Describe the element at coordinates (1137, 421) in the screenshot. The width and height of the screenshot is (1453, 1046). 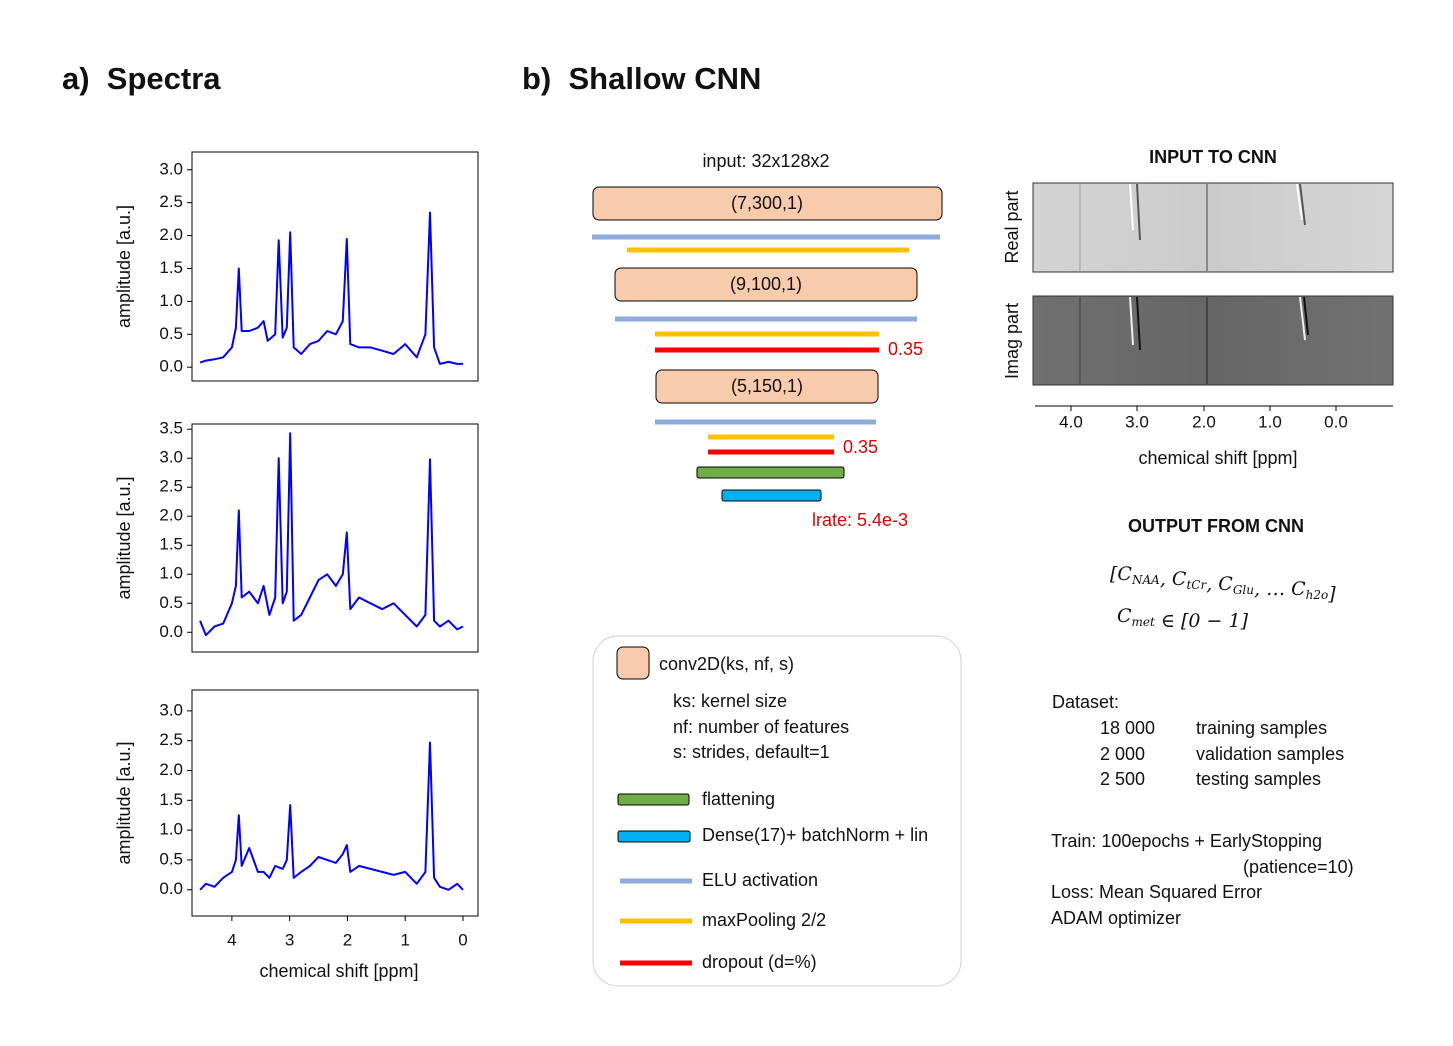
I see `image-tick-label: 3.0` at that location.